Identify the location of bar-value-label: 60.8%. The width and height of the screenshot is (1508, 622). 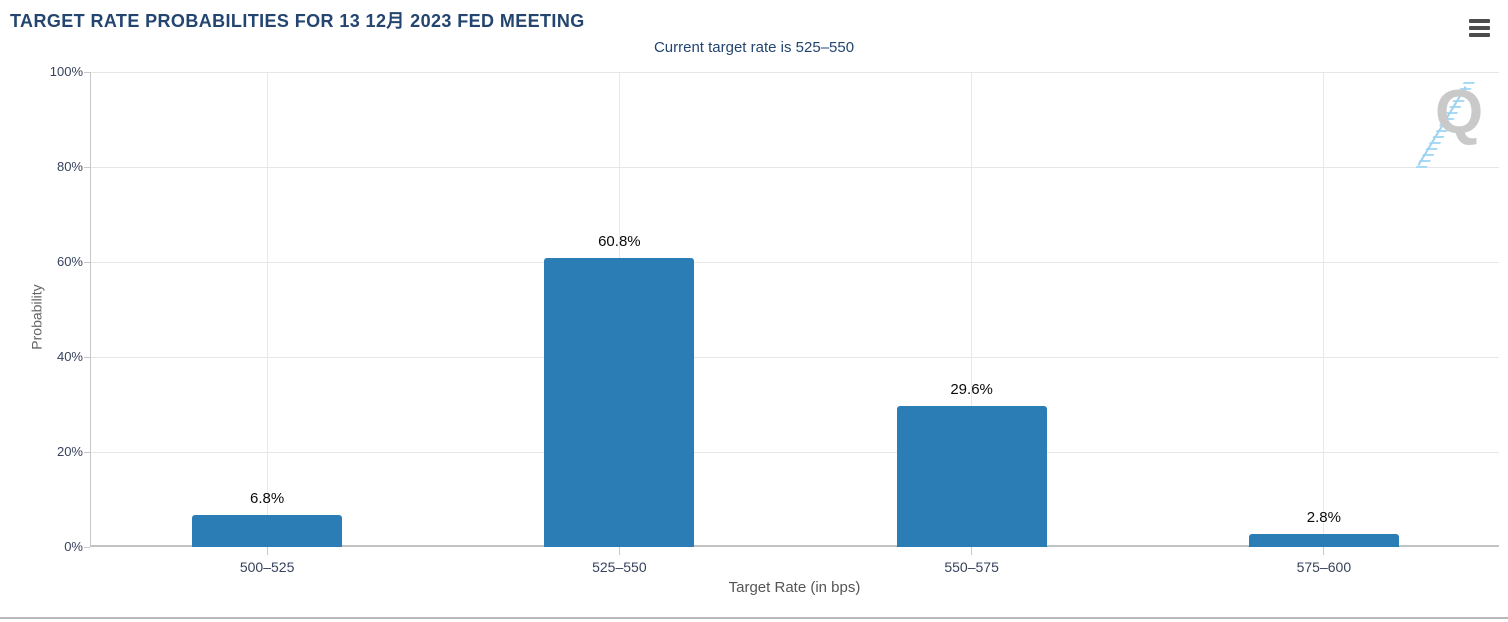
(619, 242).